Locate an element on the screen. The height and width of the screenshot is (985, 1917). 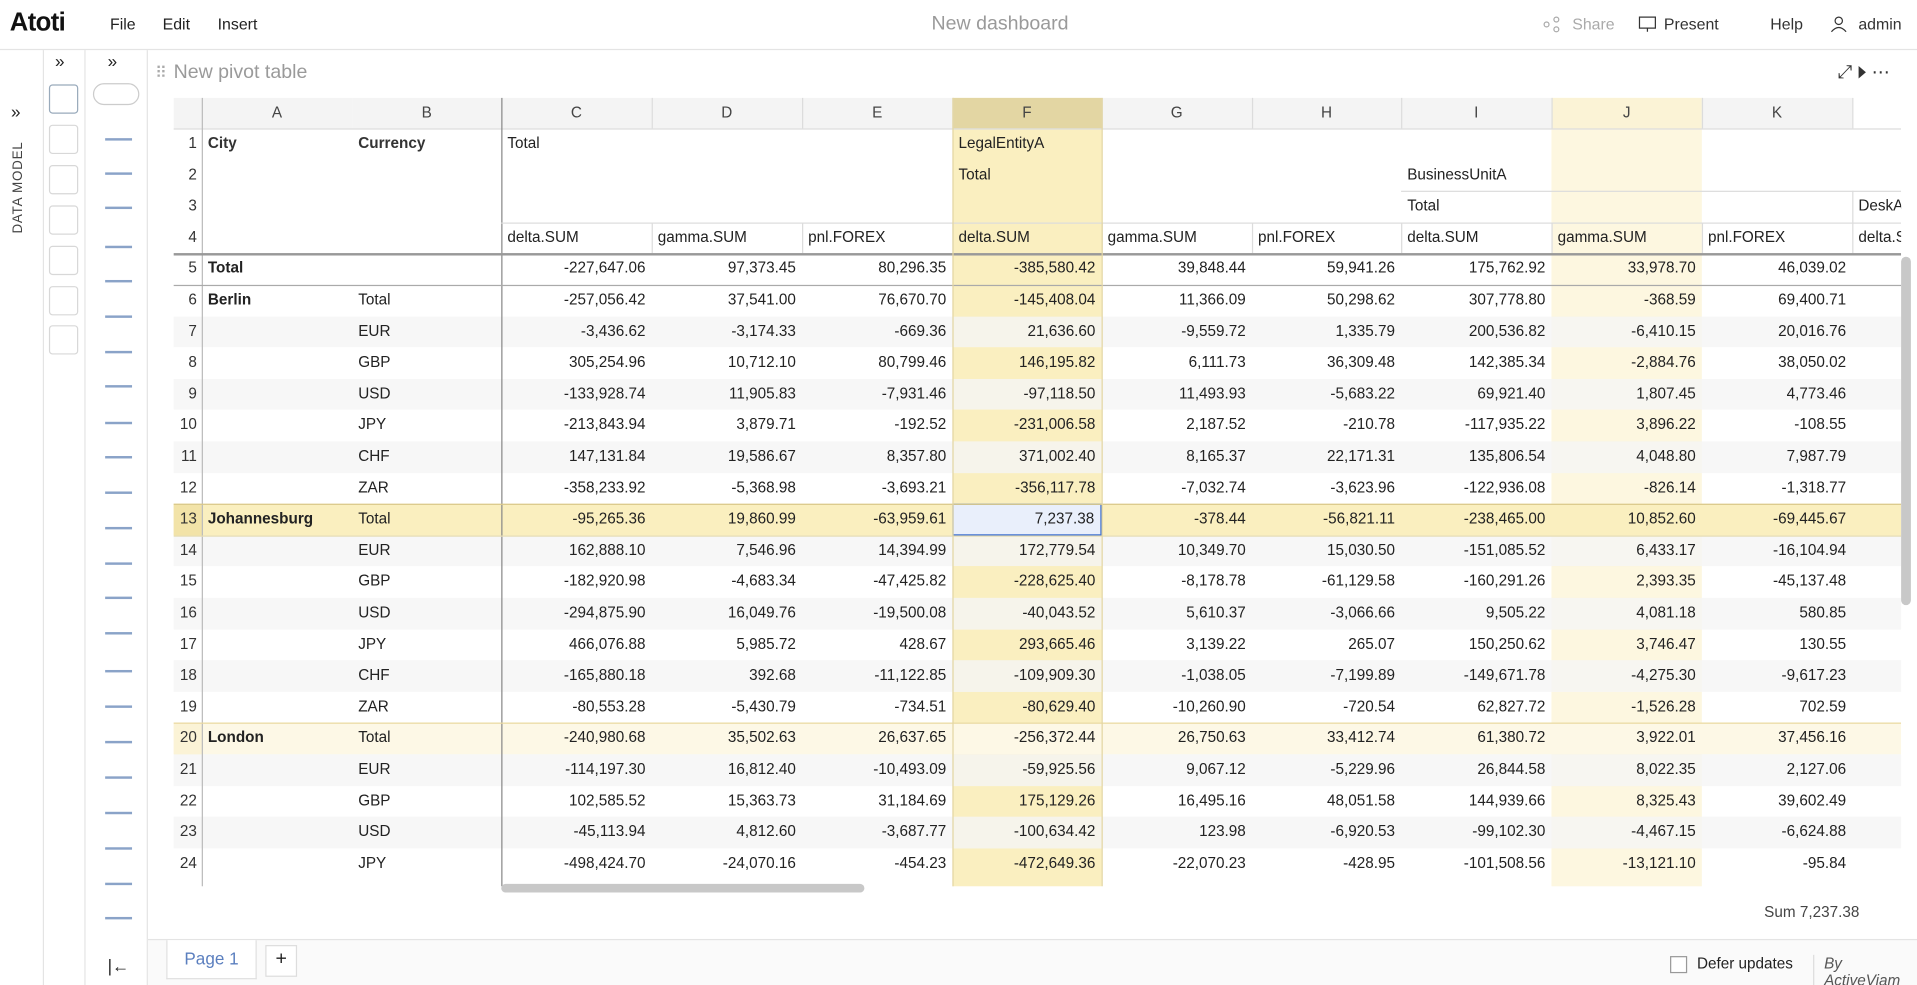
value-cell: 16,495.16 is located at coordinates (1211, 800).